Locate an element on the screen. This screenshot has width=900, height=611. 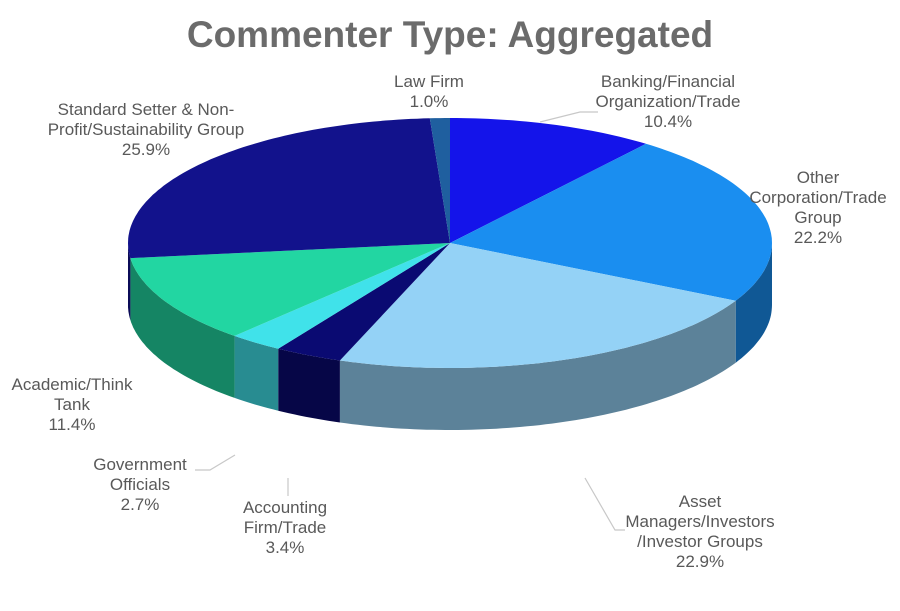
slice-label: Academic/Think Tank 11.4% is located at coordinates (91, 405).